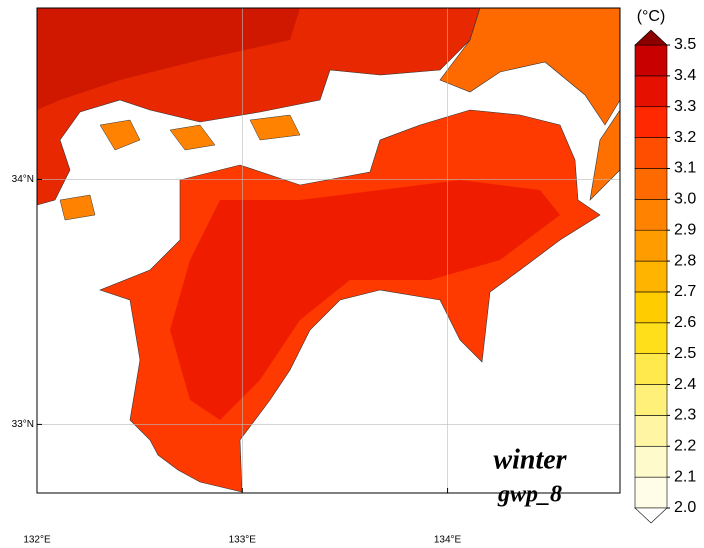  I want to click on x-tick-label: 132°E, so click(37, 540).